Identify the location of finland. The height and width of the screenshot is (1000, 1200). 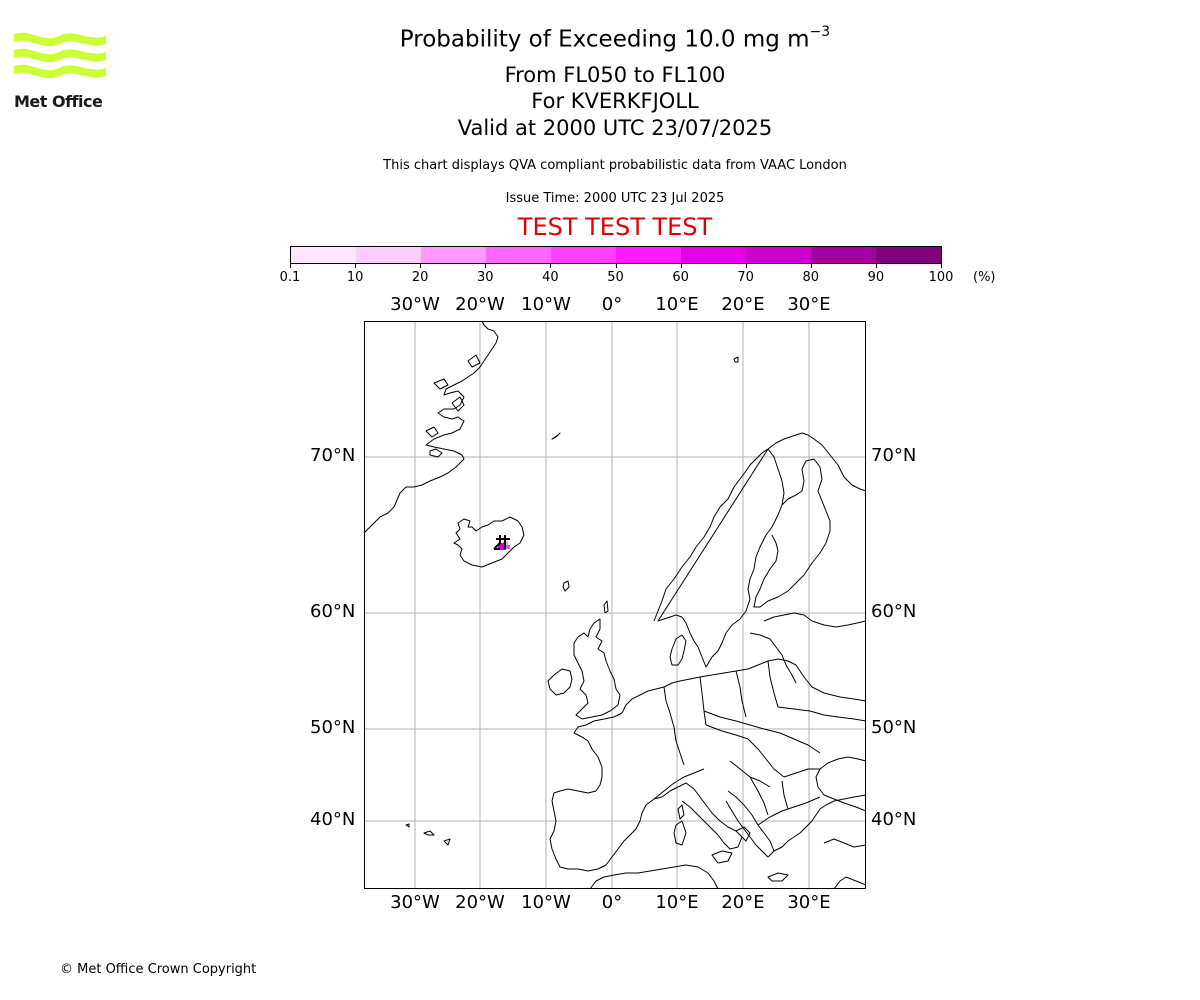
(792, 533).